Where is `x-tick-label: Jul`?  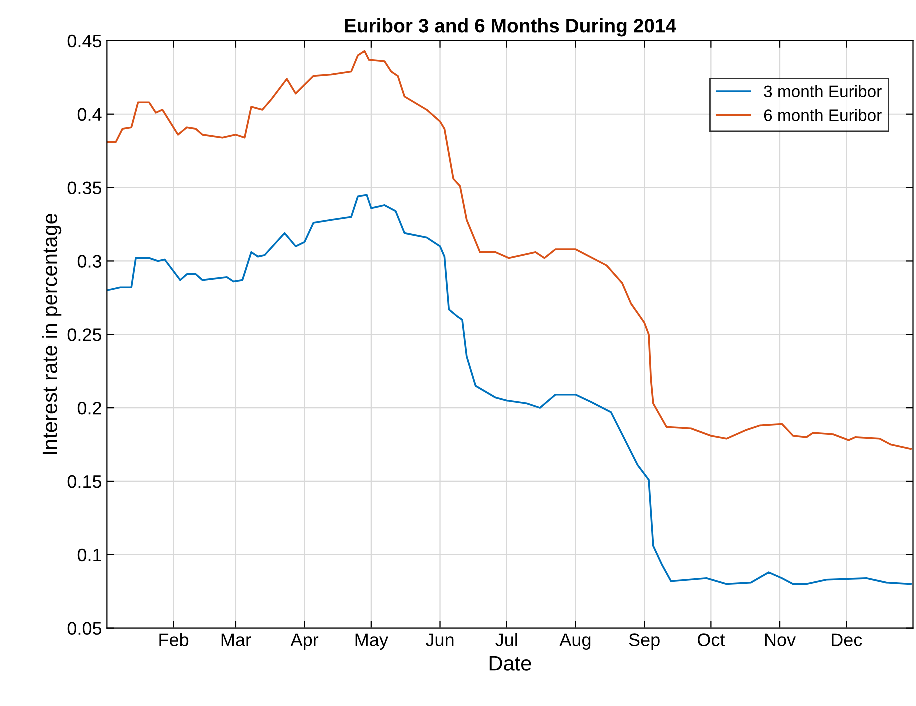
x-tick-label: Jul is located at coordinates (507, 639).